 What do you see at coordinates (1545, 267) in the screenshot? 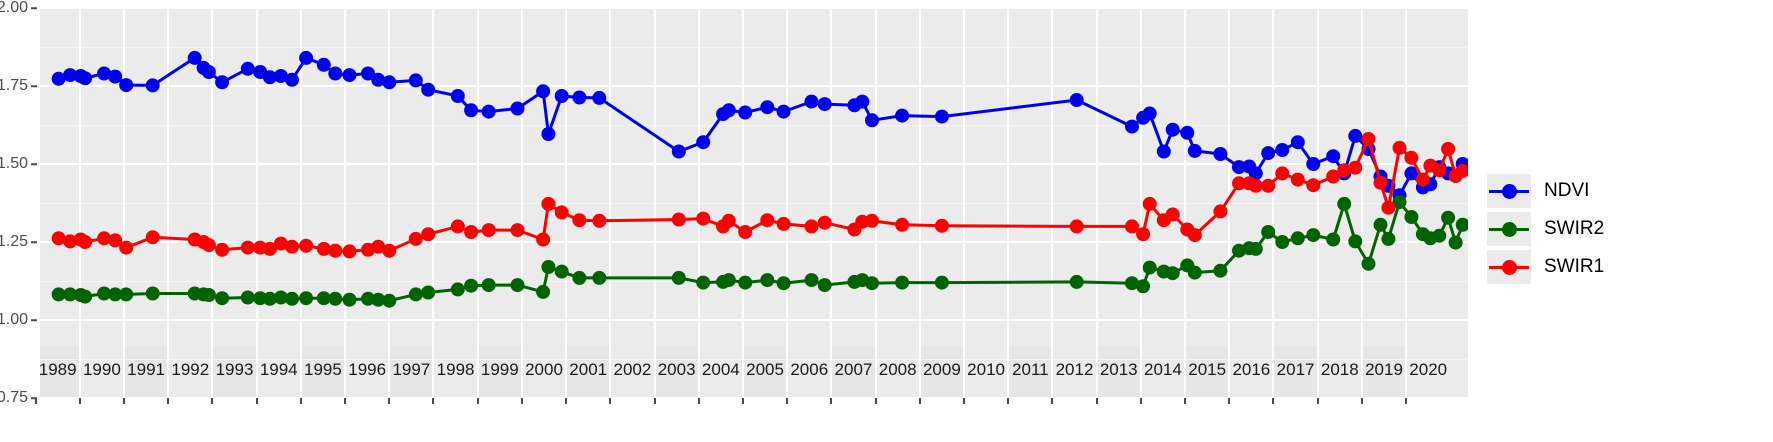
I see `legend-item-swir1: SWIR1` at bounding box center [1545, 267].